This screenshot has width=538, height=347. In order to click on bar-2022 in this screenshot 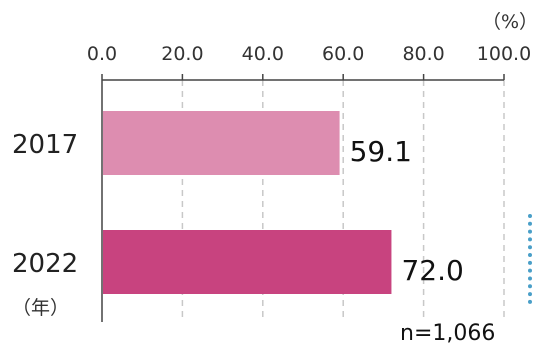, I will do `click(247, 262)`.